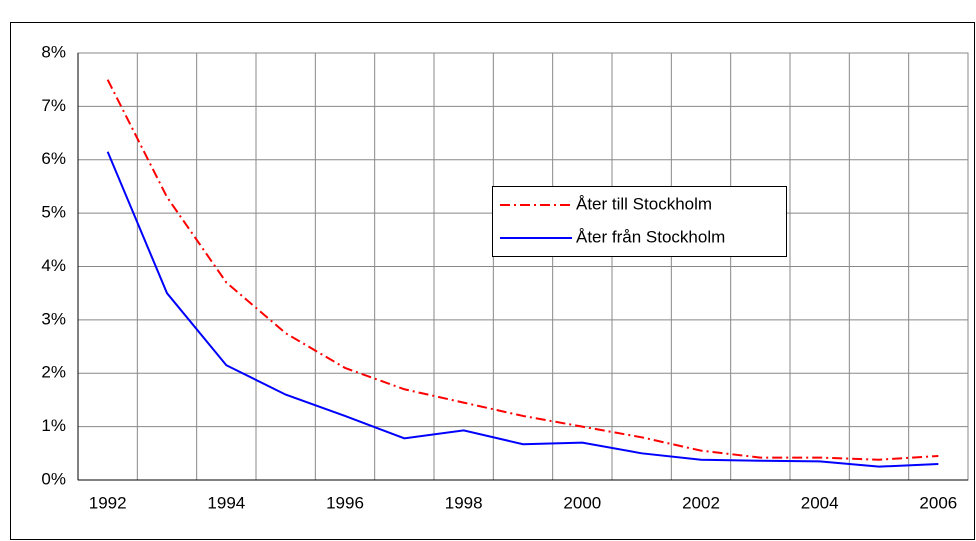 This screenshot has width=976, height=541. Describe the element at coordinates (53, 372) in the screenshot. I see `y-tick-label: 2%` at that location.